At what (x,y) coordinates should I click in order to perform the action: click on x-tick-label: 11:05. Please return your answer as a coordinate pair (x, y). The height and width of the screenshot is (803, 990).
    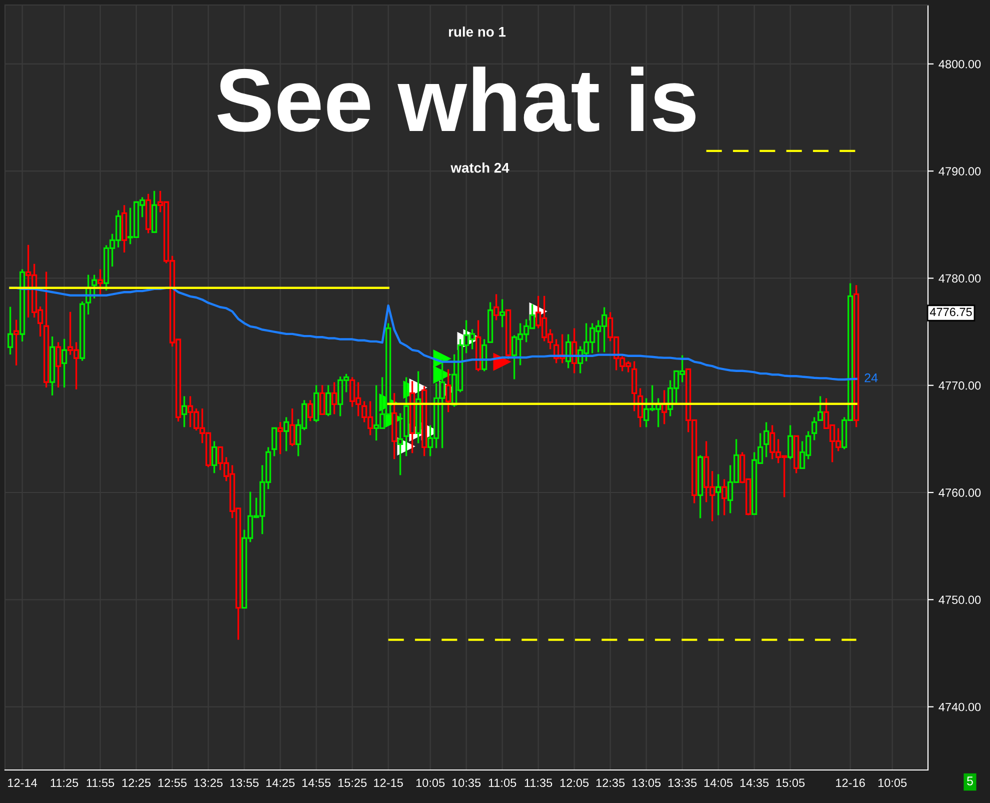
    Looking at the image, I should click on (502, 783).